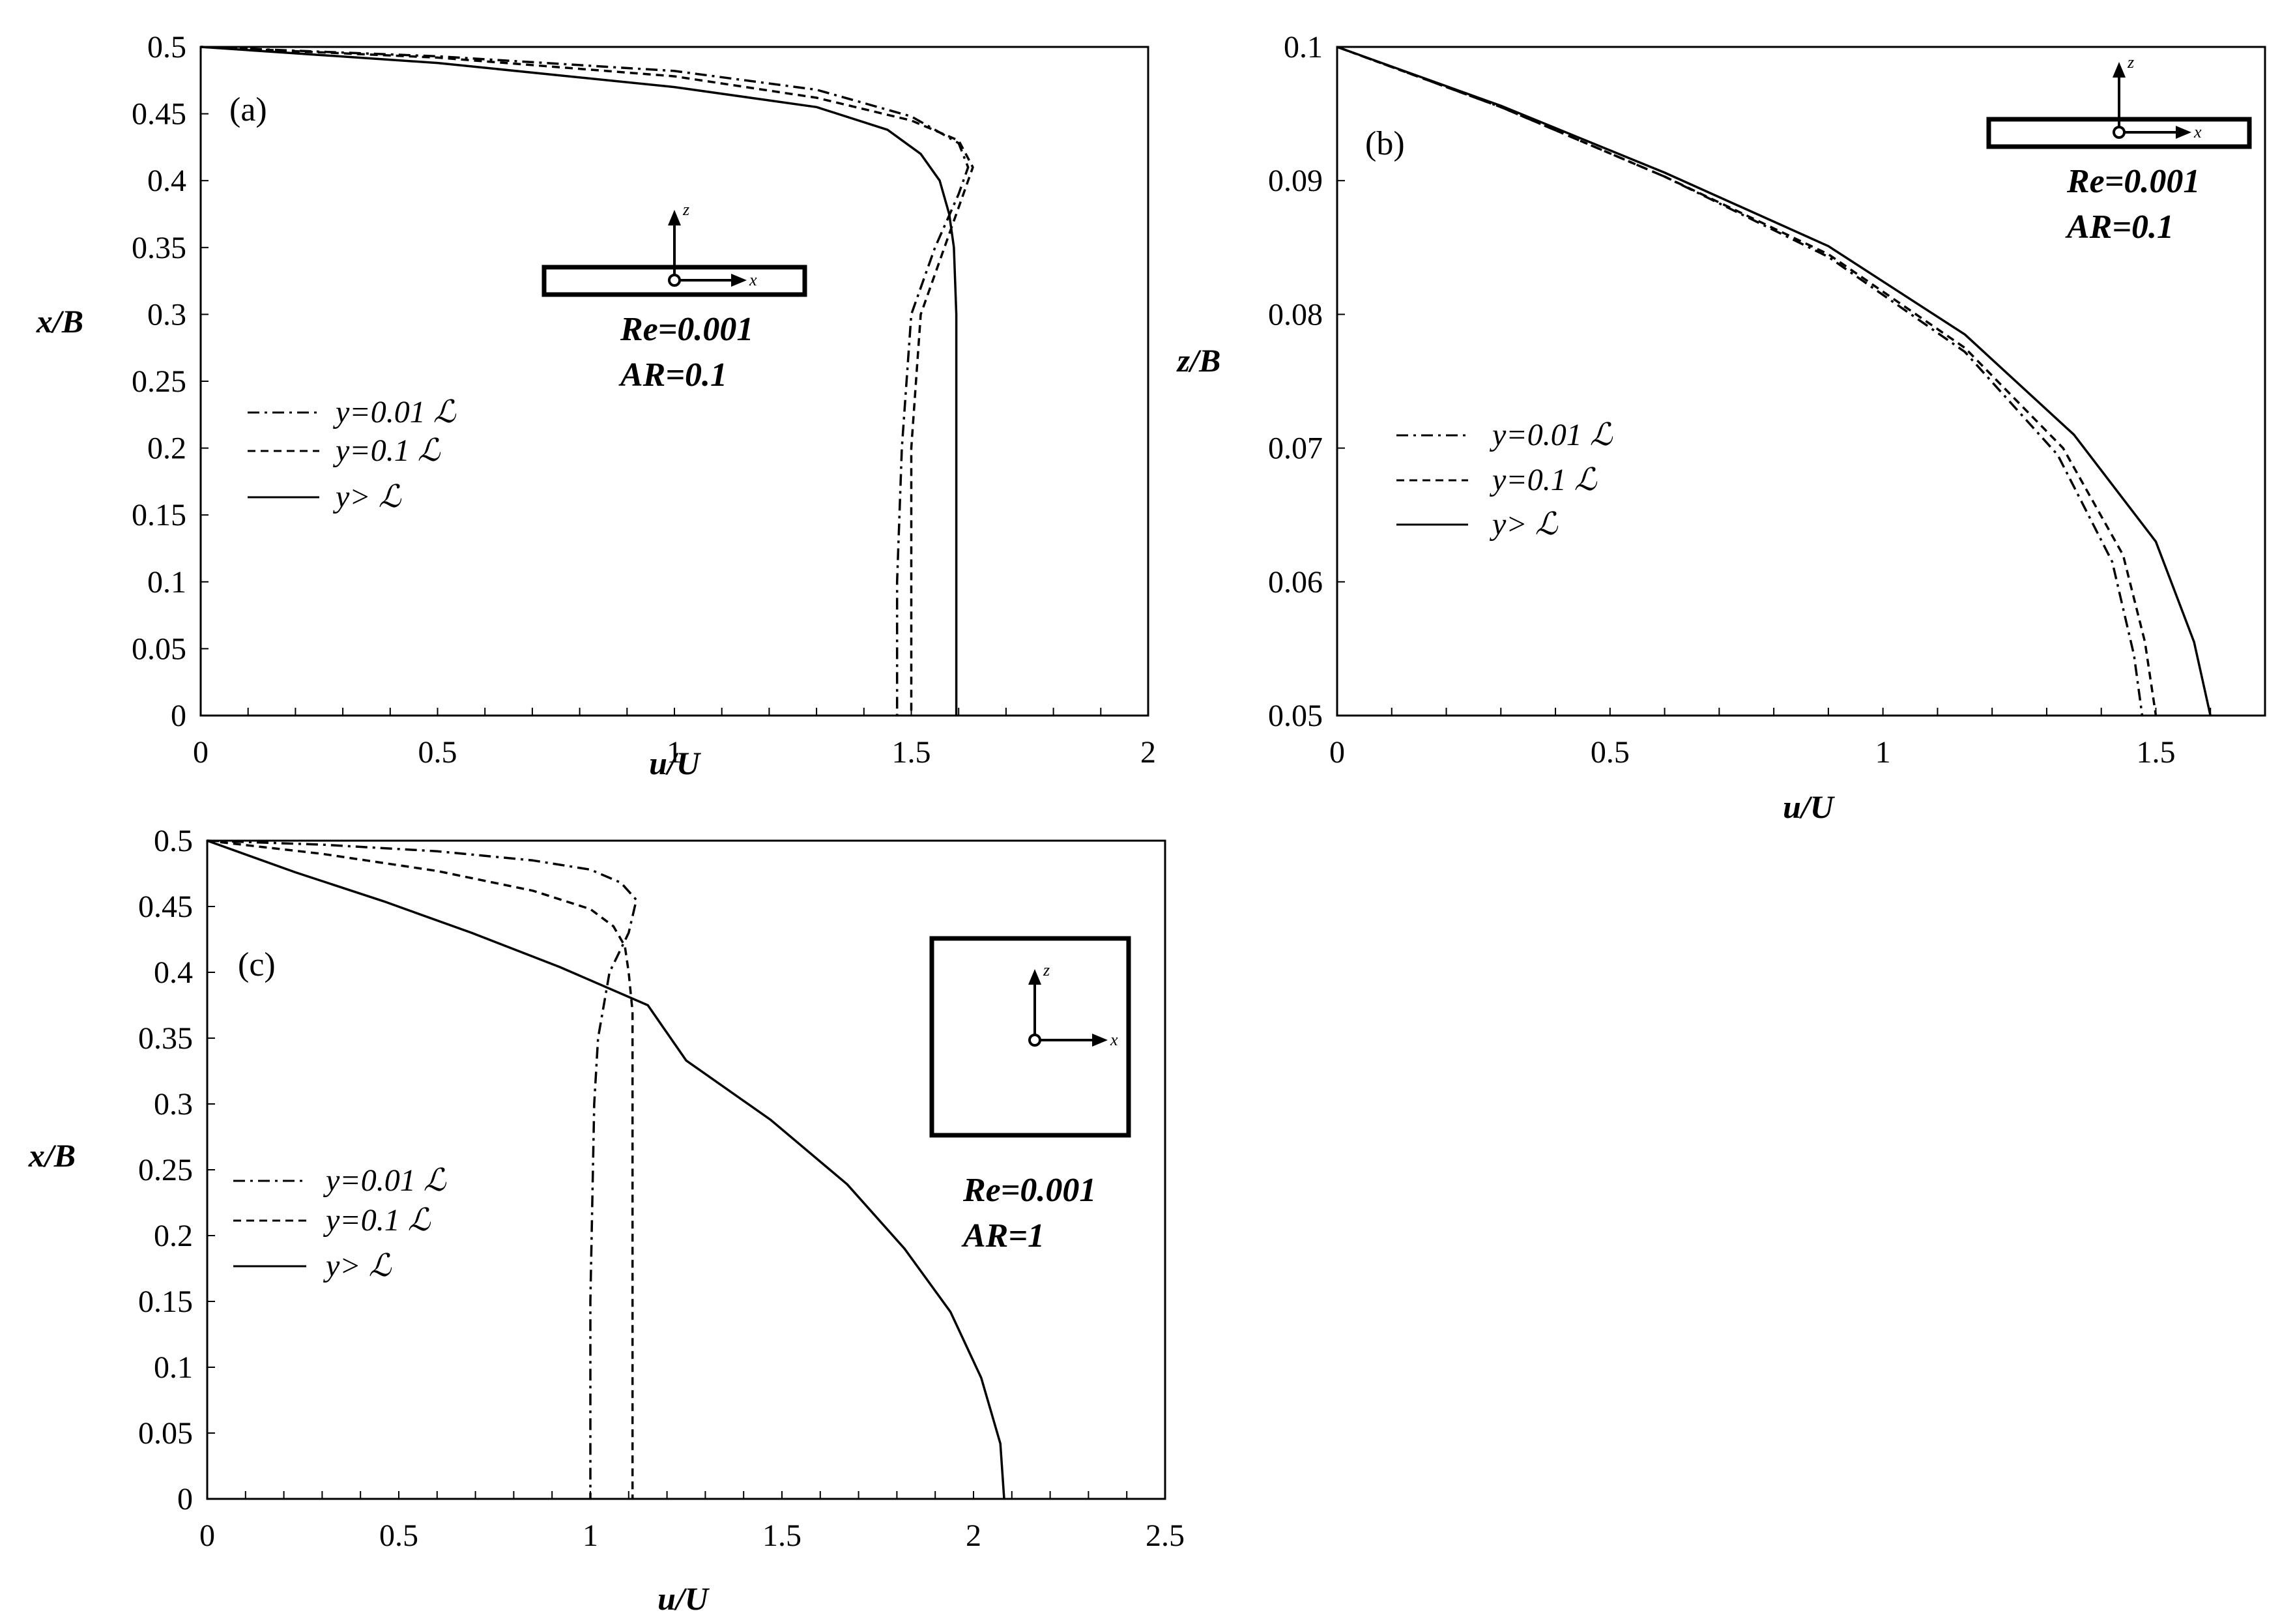  I want to click on annotation-re-a: Re=0.001, so click(686, 330).